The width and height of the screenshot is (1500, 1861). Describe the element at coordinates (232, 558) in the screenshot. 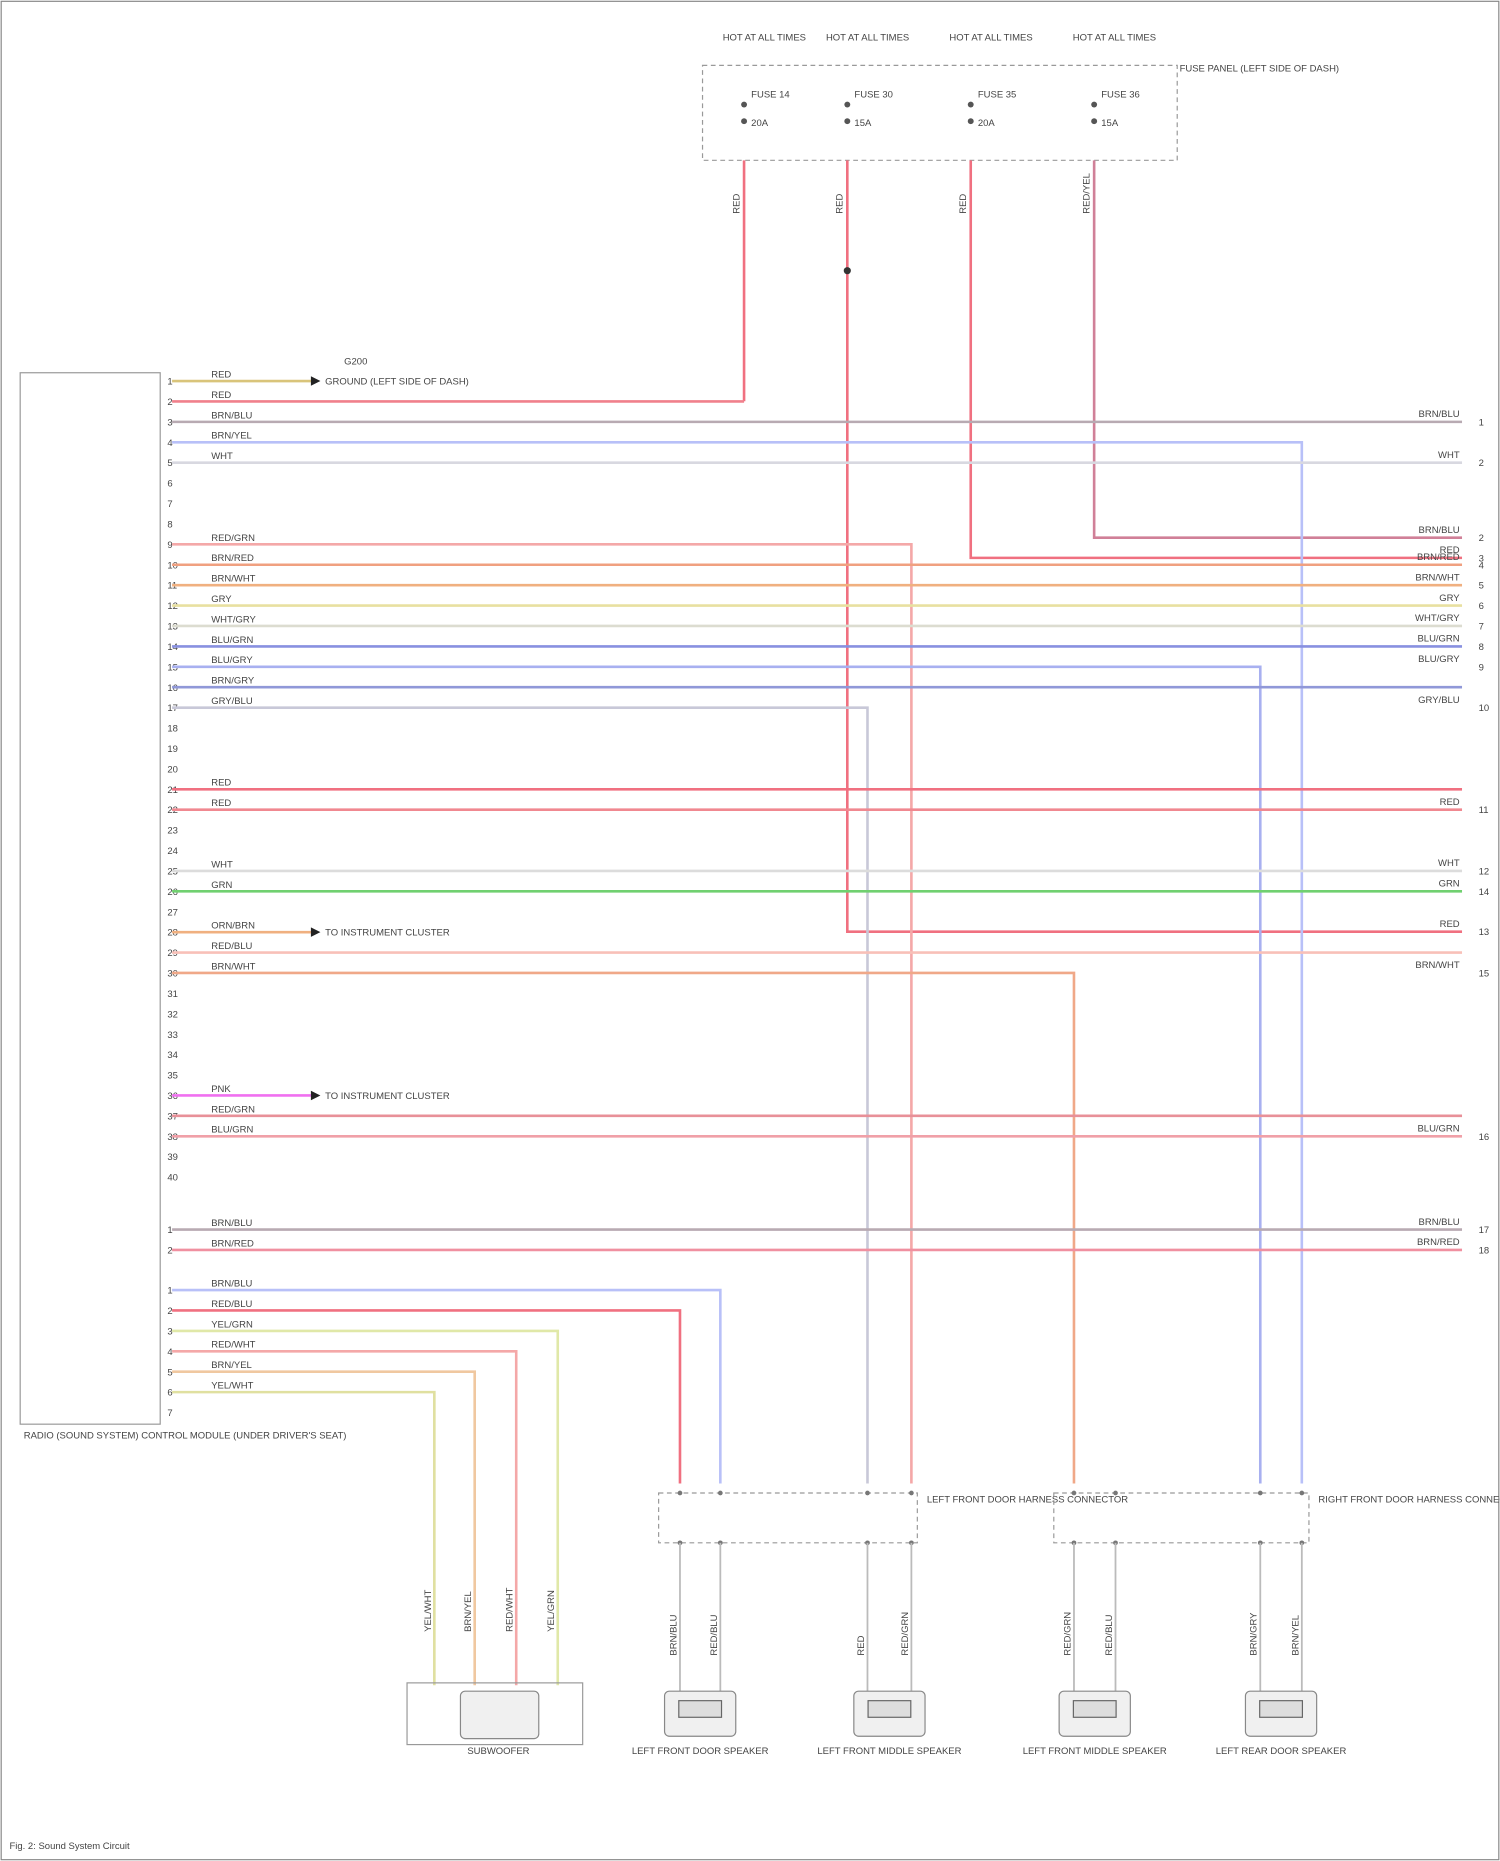

I see `wire-label: BRN/RED` at that location.